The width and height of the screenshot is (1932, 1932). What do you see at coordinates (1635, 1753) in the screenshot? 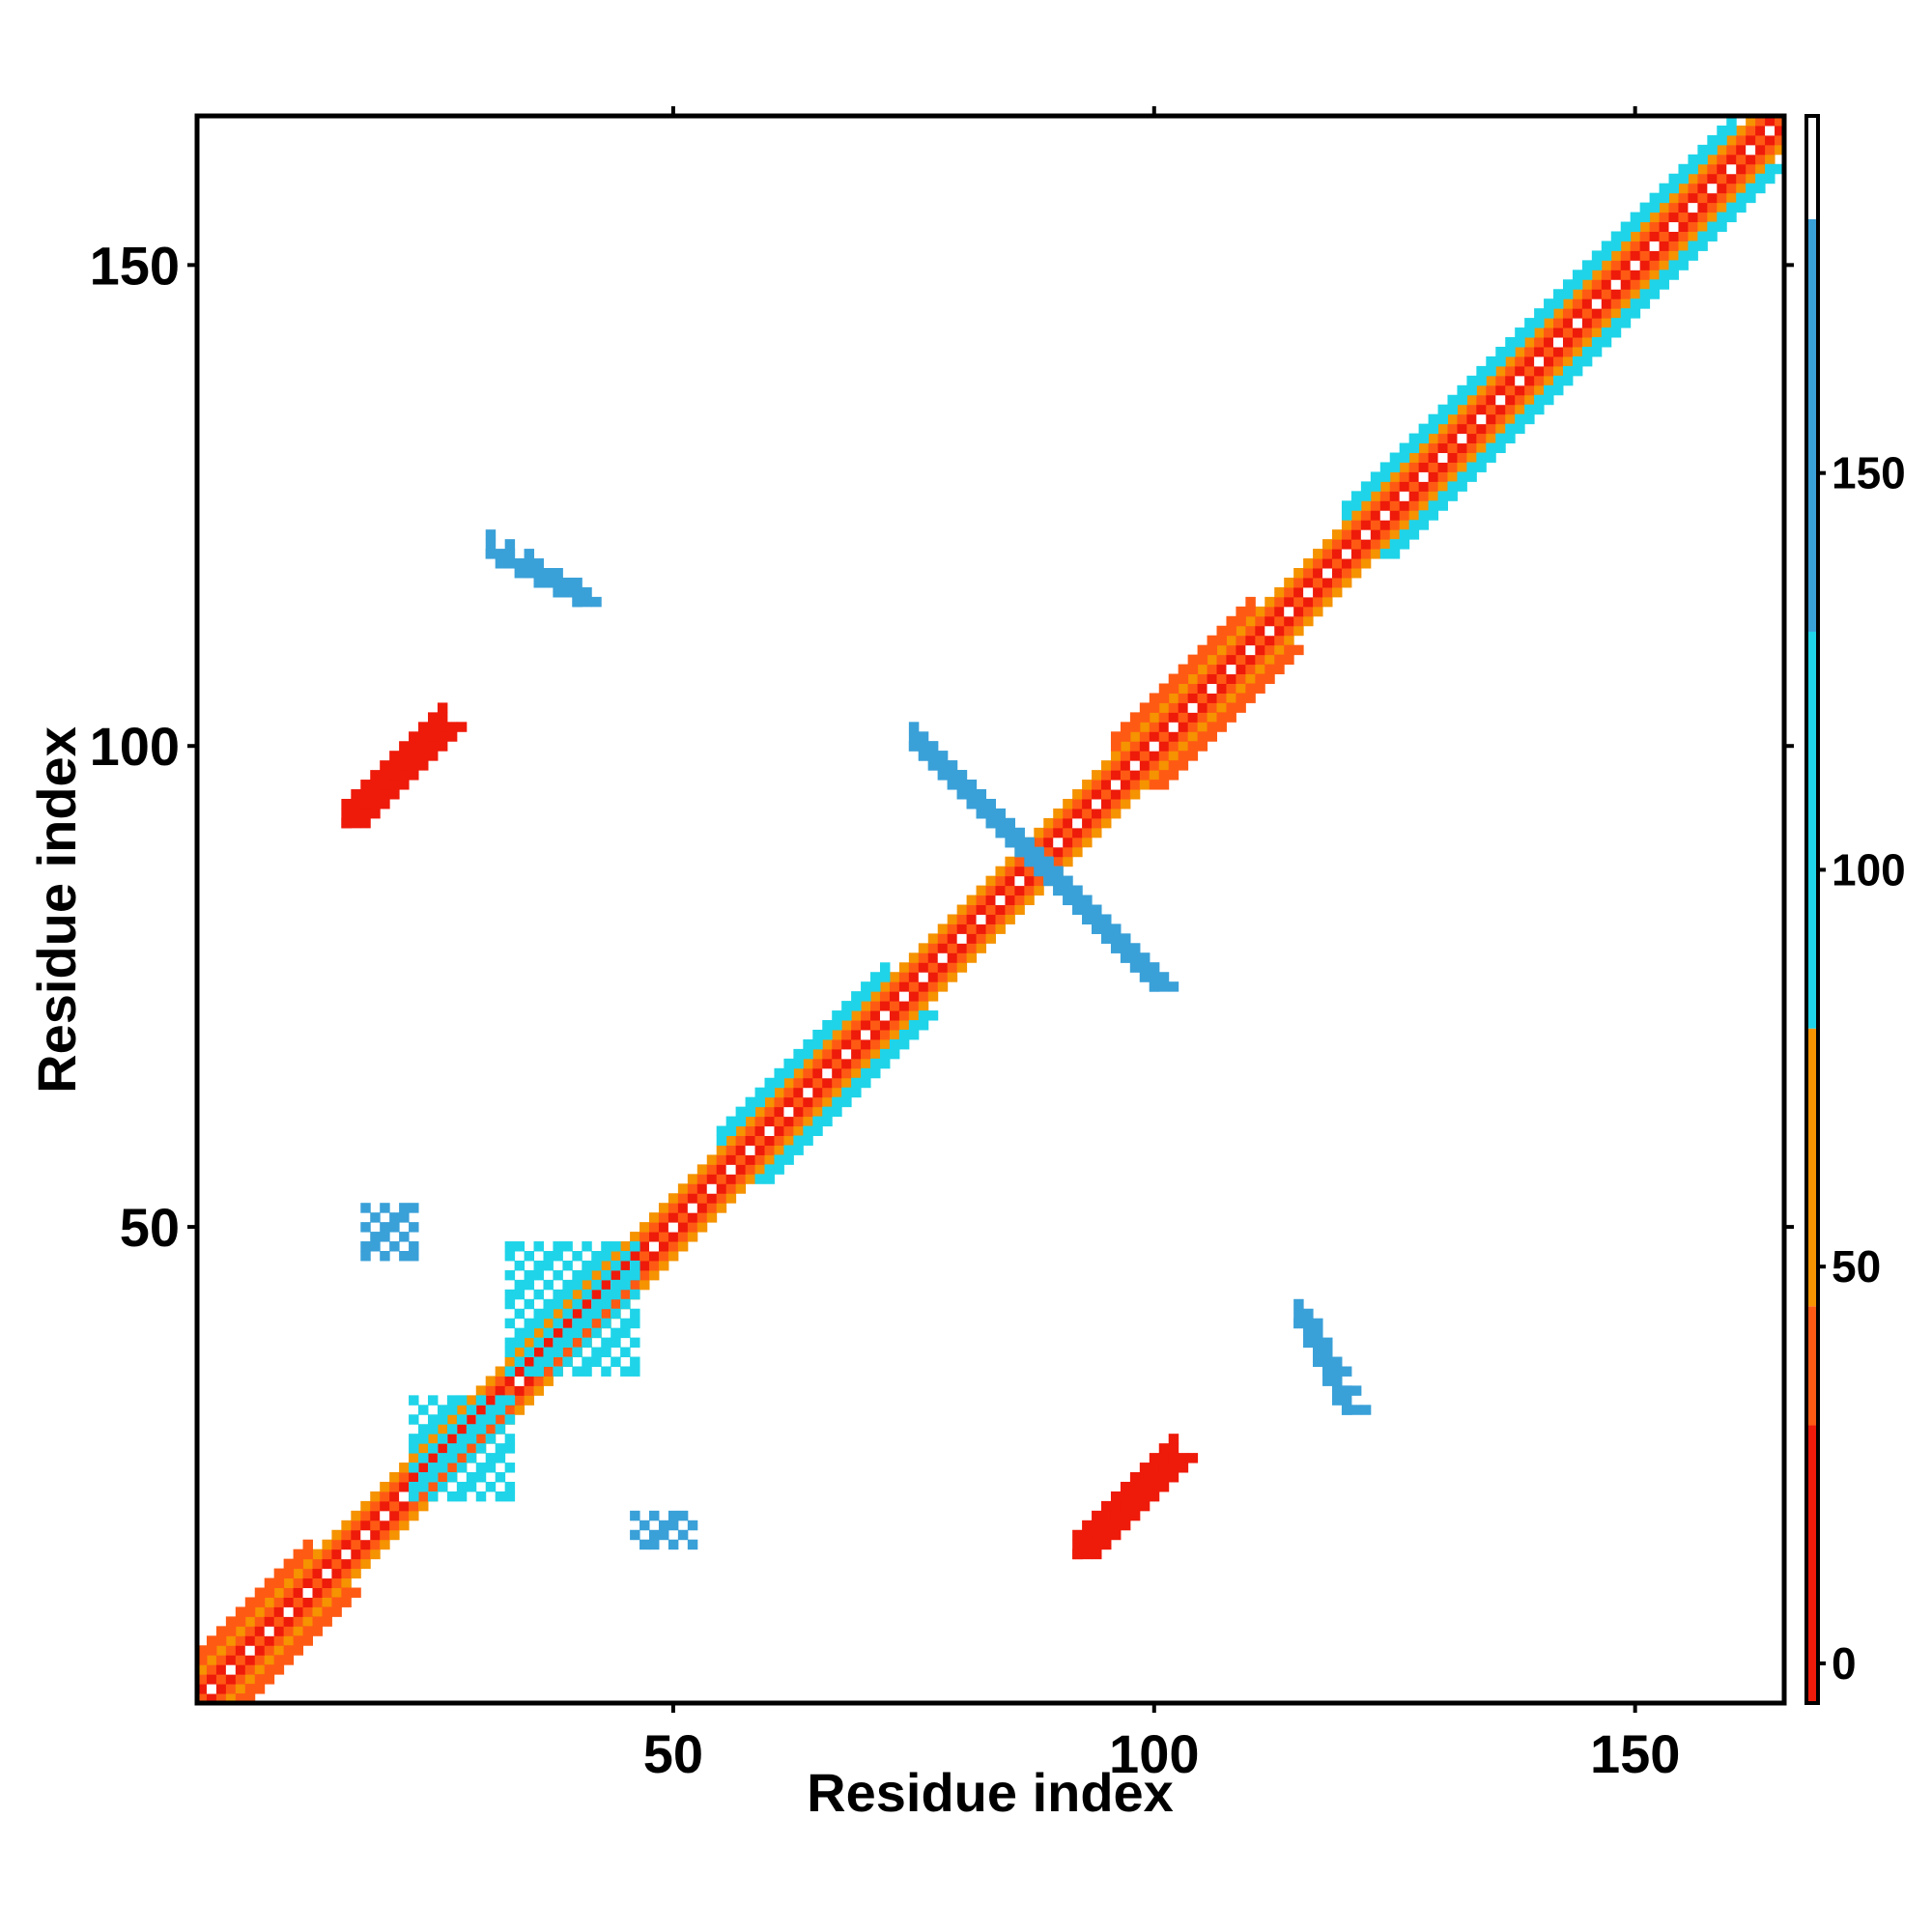
I see `x-tick-label: 150` at bounding box center [1635, 1753].